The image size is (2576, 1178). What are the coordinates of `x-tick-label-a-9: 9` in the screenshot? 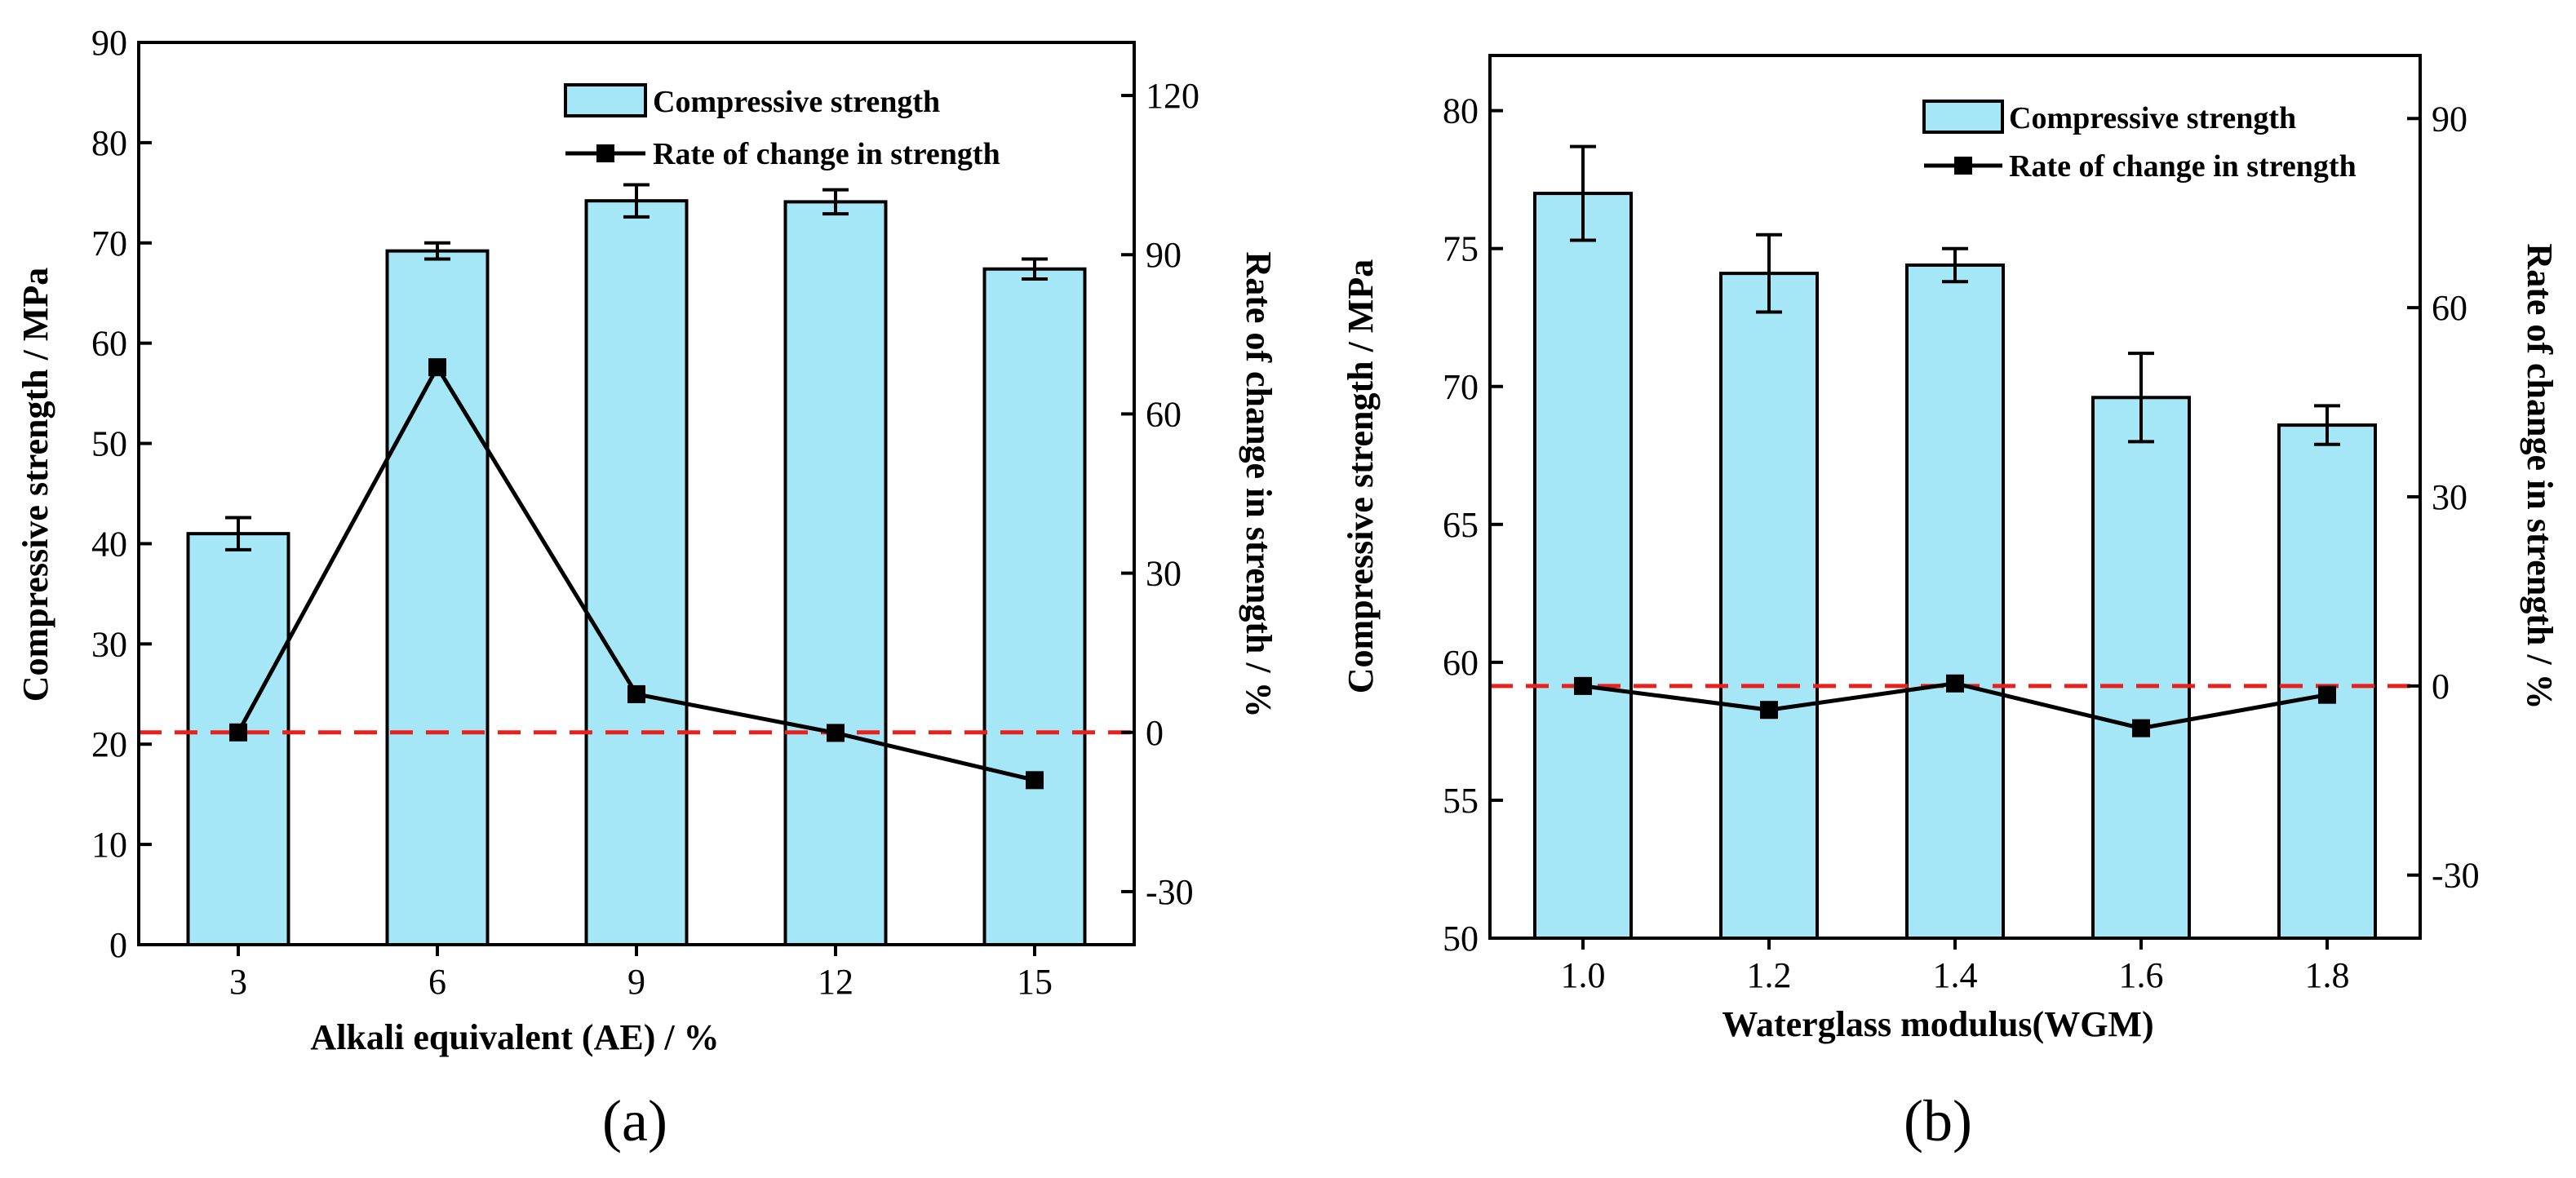 It's located at (636, 982).